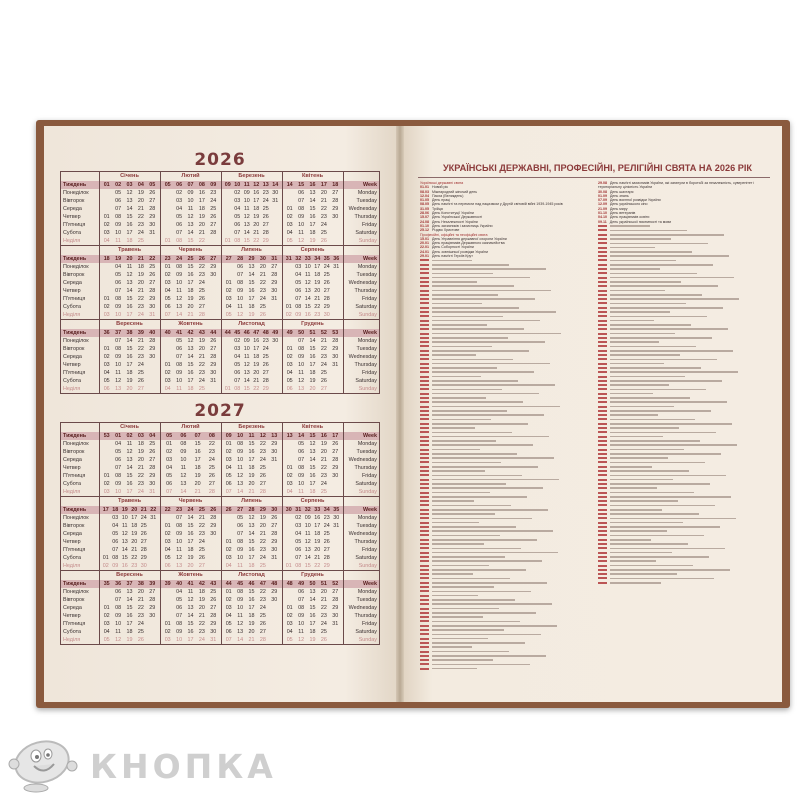  What do you see at coordinates (167, 333) in the screenshot?
I see `week-number: 40` at bounding box center [167, 333].